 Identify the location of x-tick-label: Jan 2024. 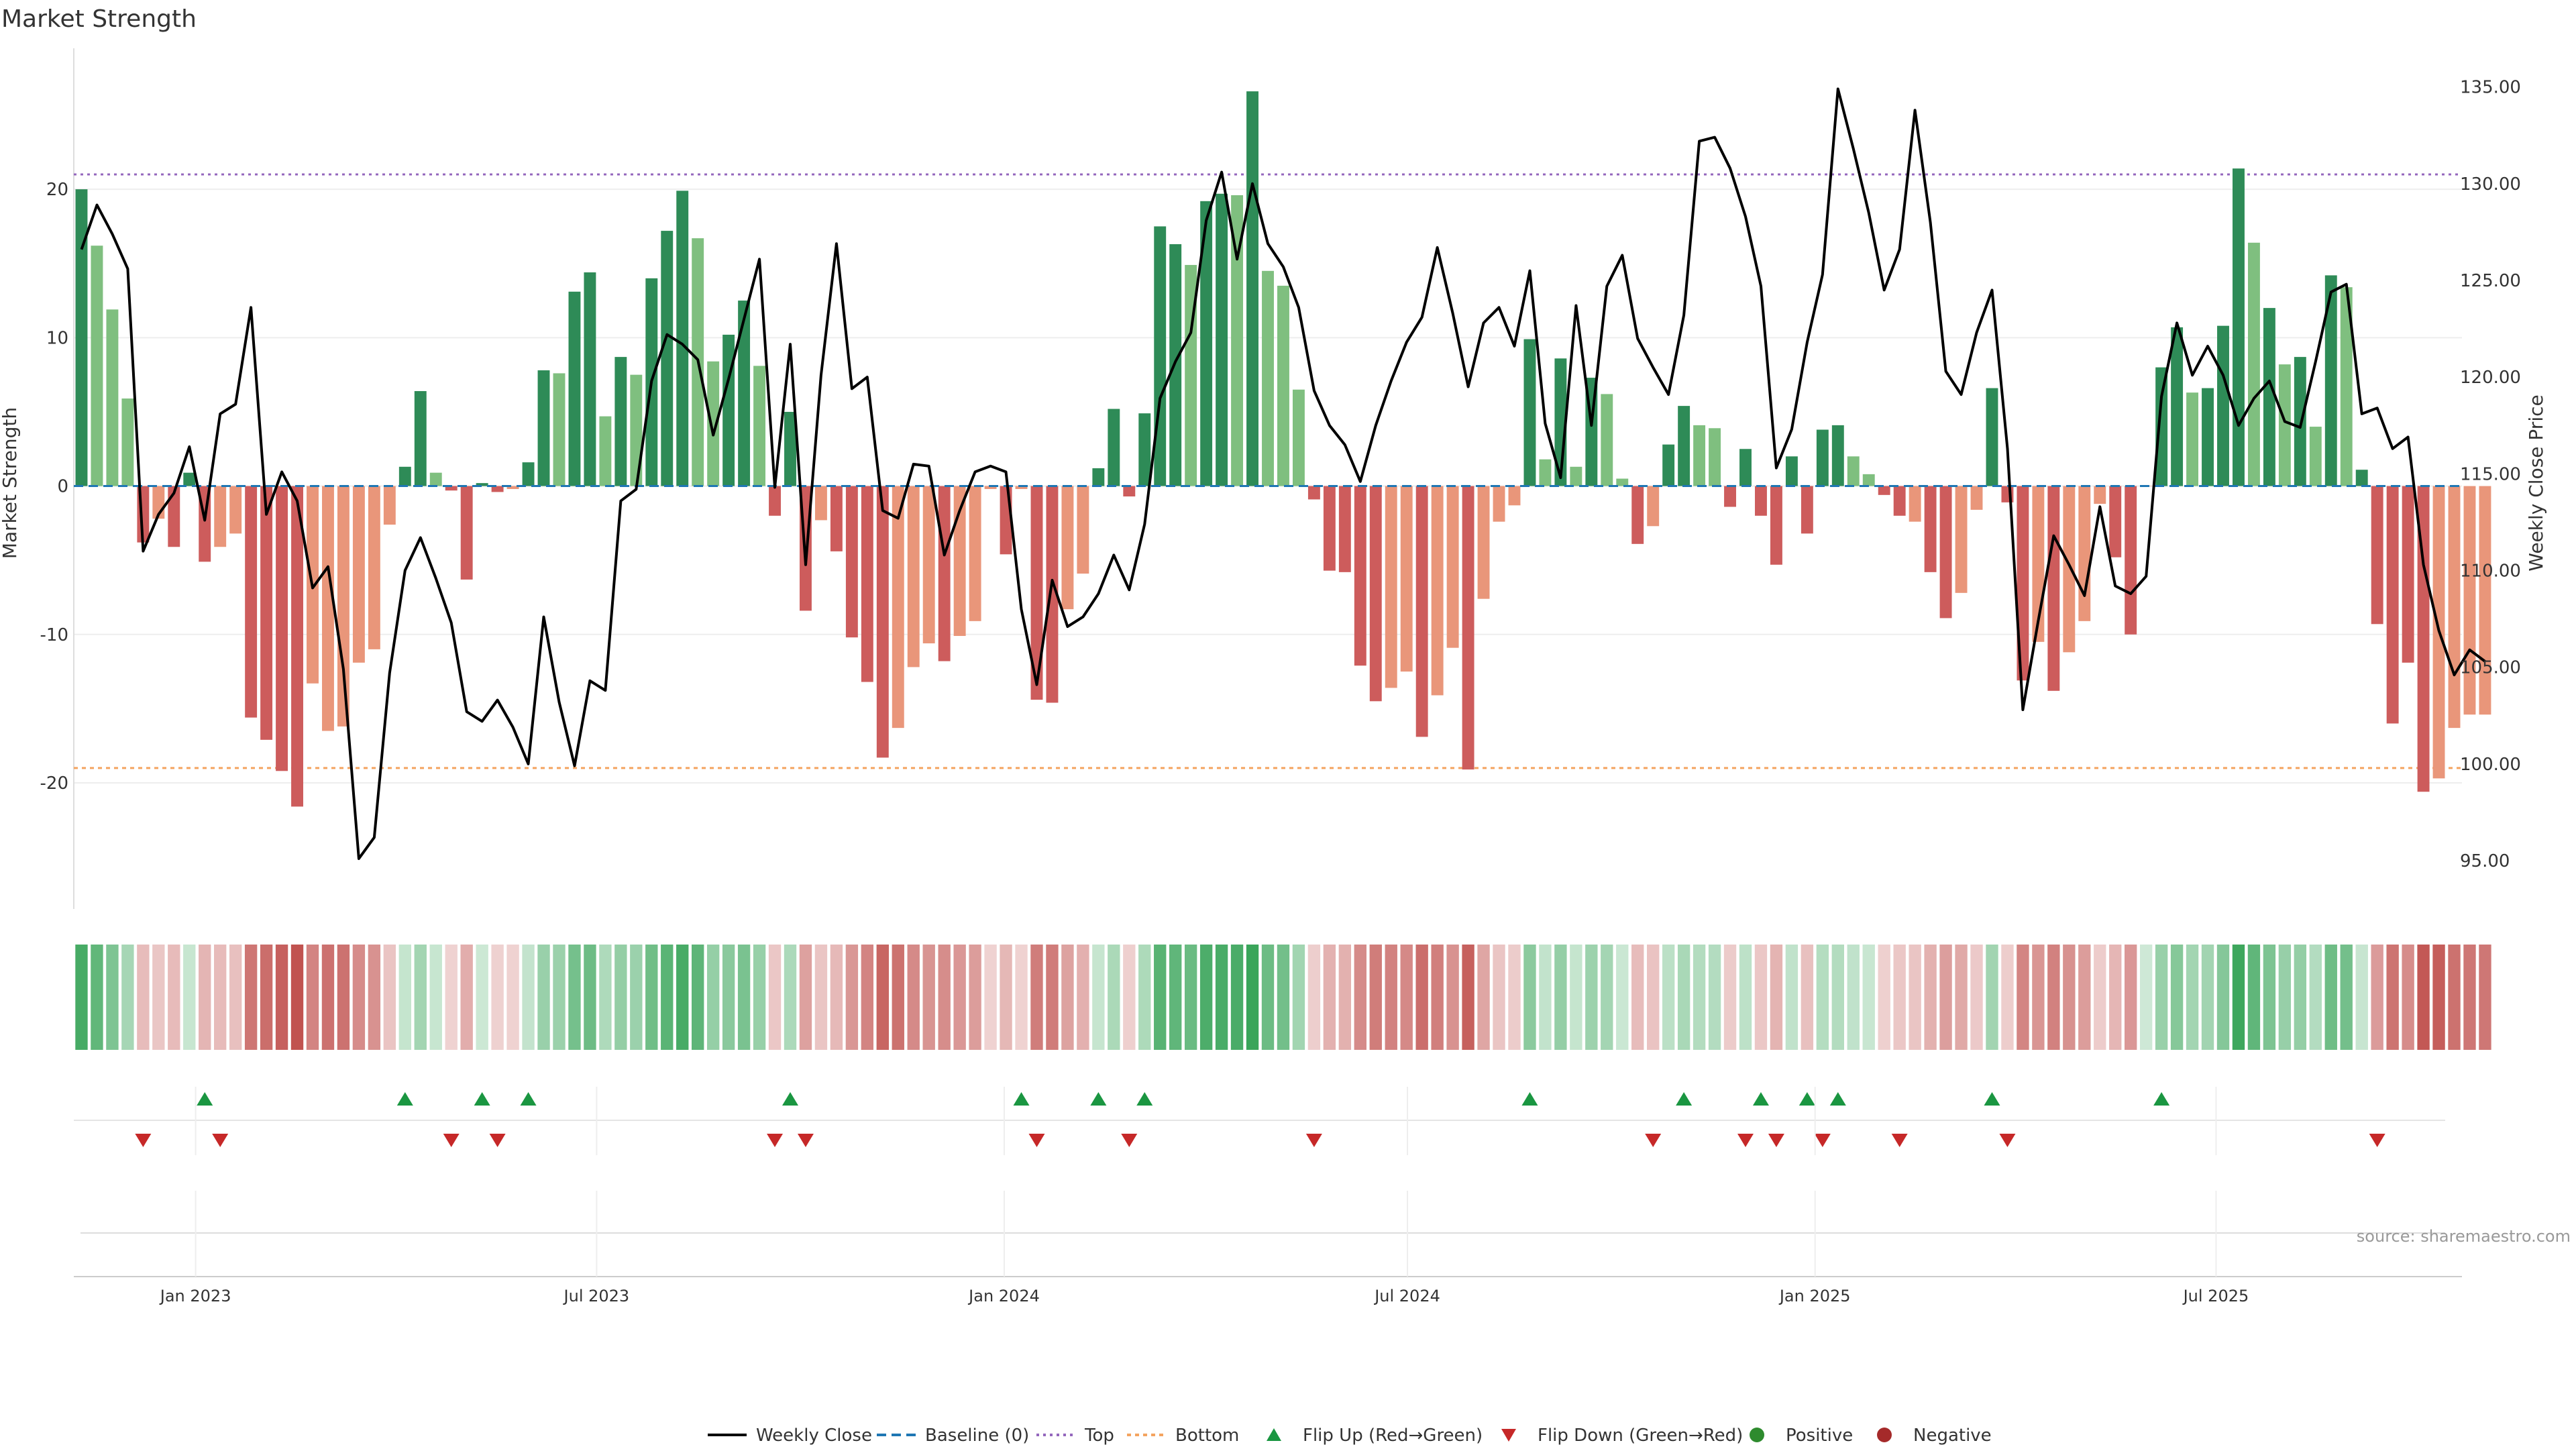
(1003, 1296).